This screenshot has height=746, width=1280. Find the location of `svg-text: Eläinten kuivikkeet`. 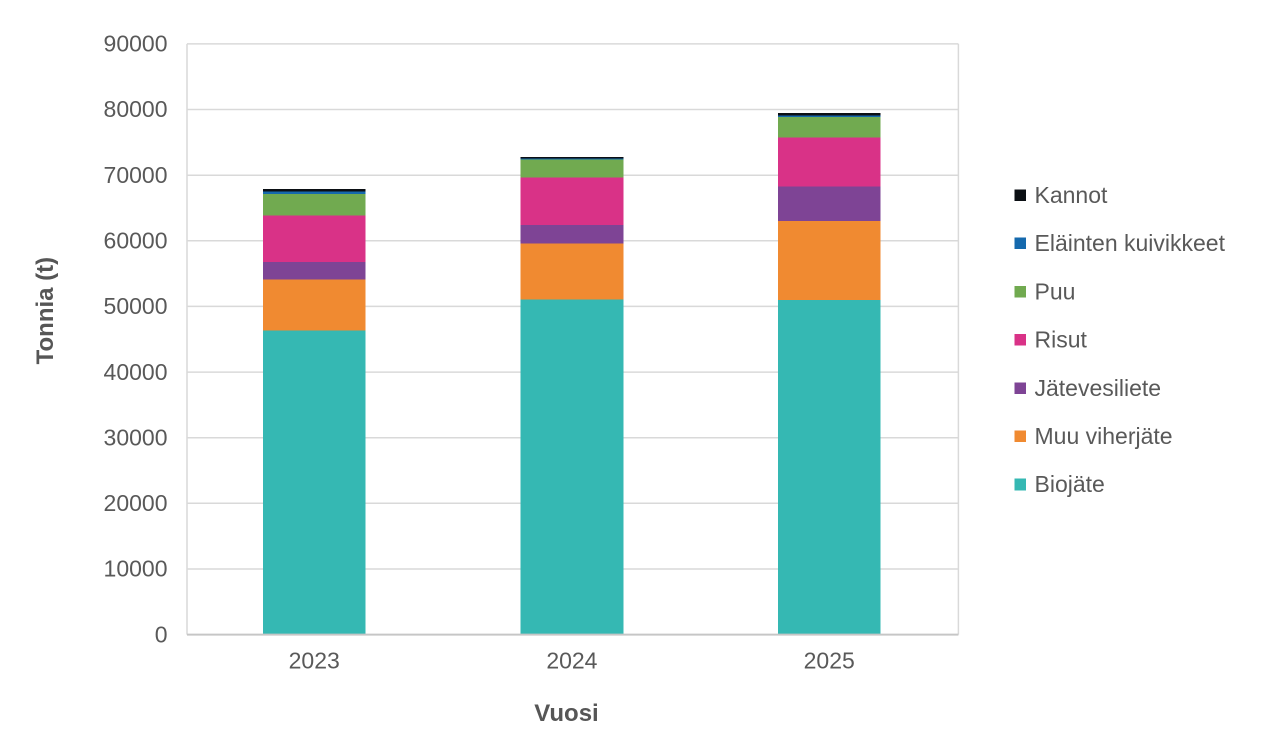

svg-text: Eläinten kuivikkeet is located at coordinates (1130, 243).